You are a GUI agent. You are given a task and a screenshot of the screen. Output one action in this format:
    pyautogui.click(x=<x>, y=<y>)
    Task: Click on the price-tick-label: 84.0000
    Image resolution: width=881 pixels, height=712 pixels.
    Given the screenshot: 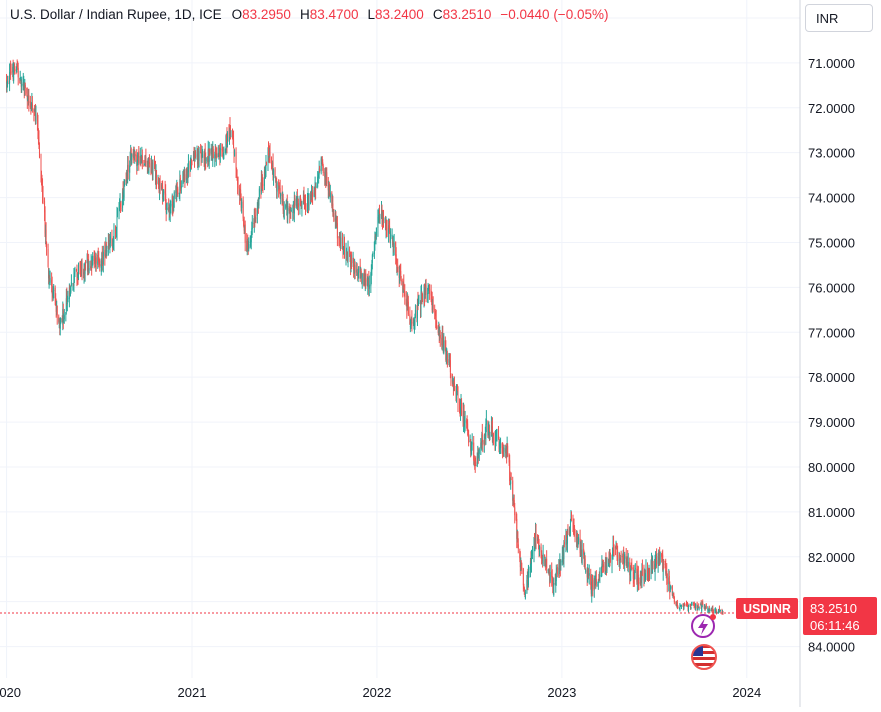 What is the action you would take?
    pyautogui.click(x=831, y=647)
    